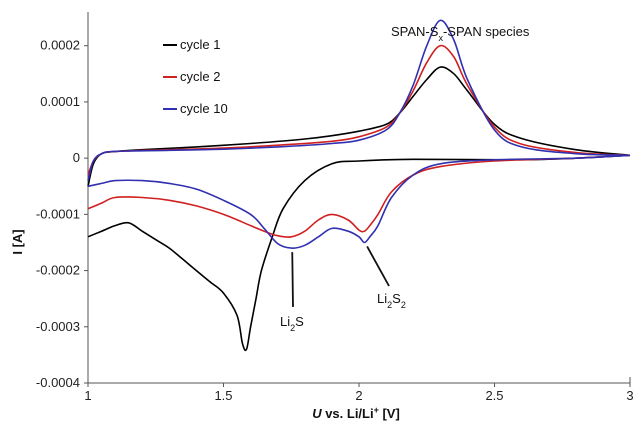 The width and height of the screenshot is (634, 424). I want to click on legend-label: cycle 2, so click(200, 76).